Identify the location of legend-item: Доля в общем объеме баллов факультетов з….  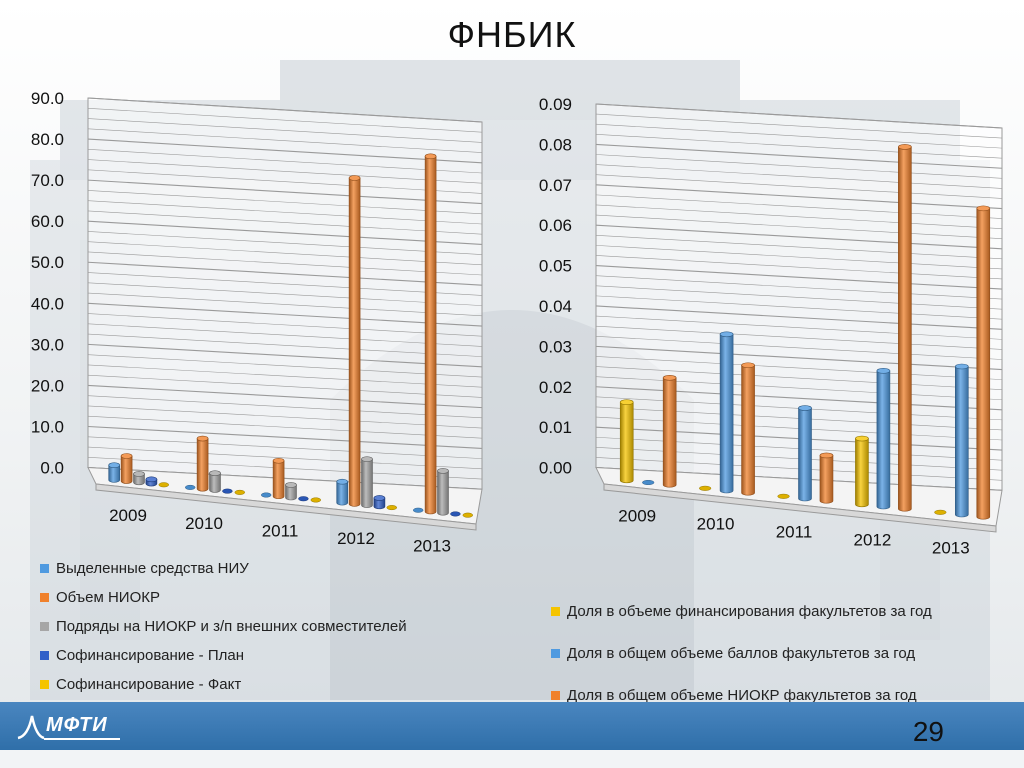
(741, 653).